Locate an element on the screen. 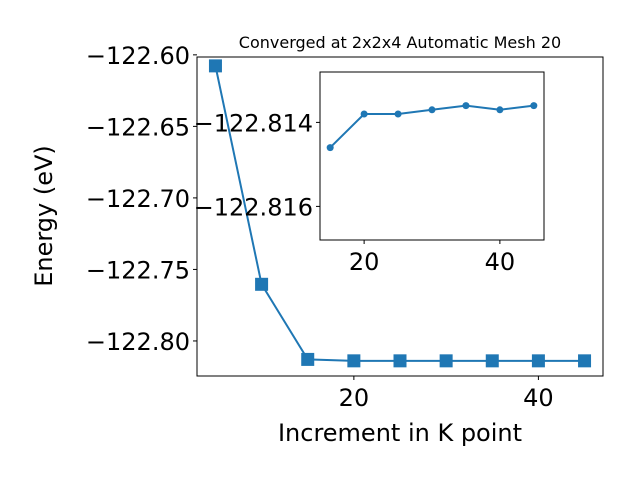 This screenshot has width=640, height=480. main-y-tick-label: −122.60 is located at coordinates (138, 56).